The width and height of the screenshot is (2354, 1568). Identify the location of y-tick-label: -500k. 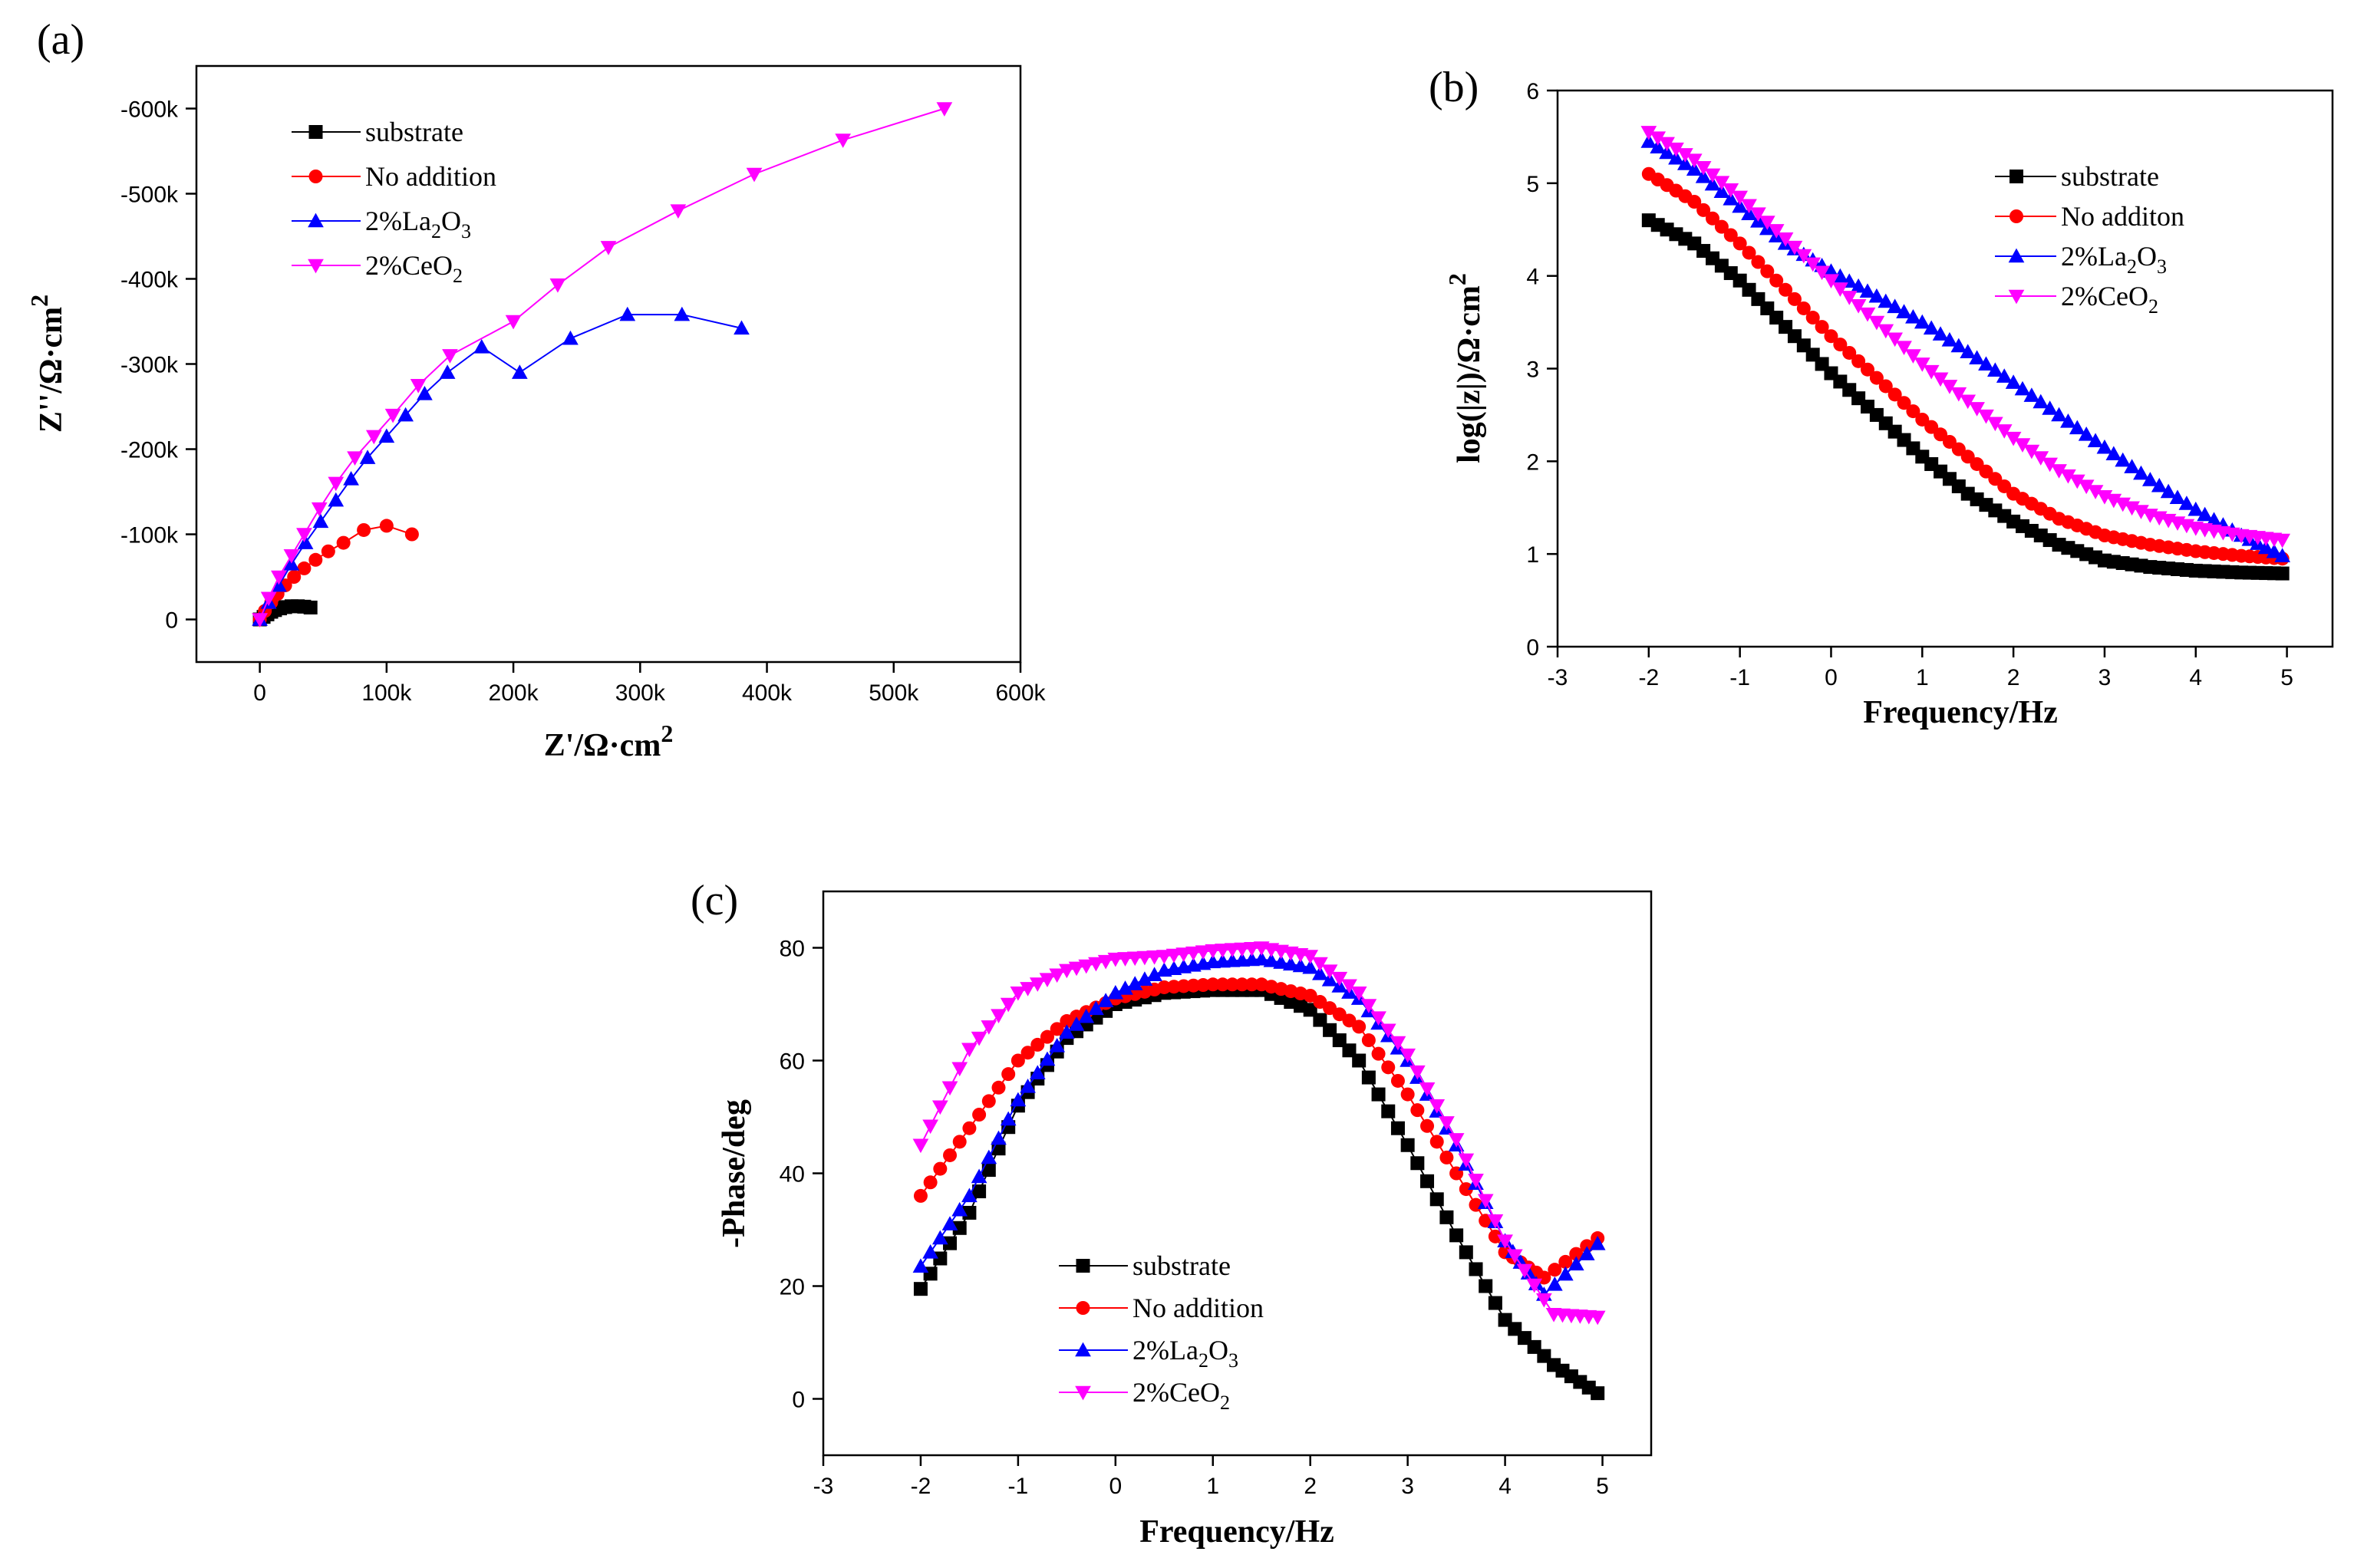
(149, 195).